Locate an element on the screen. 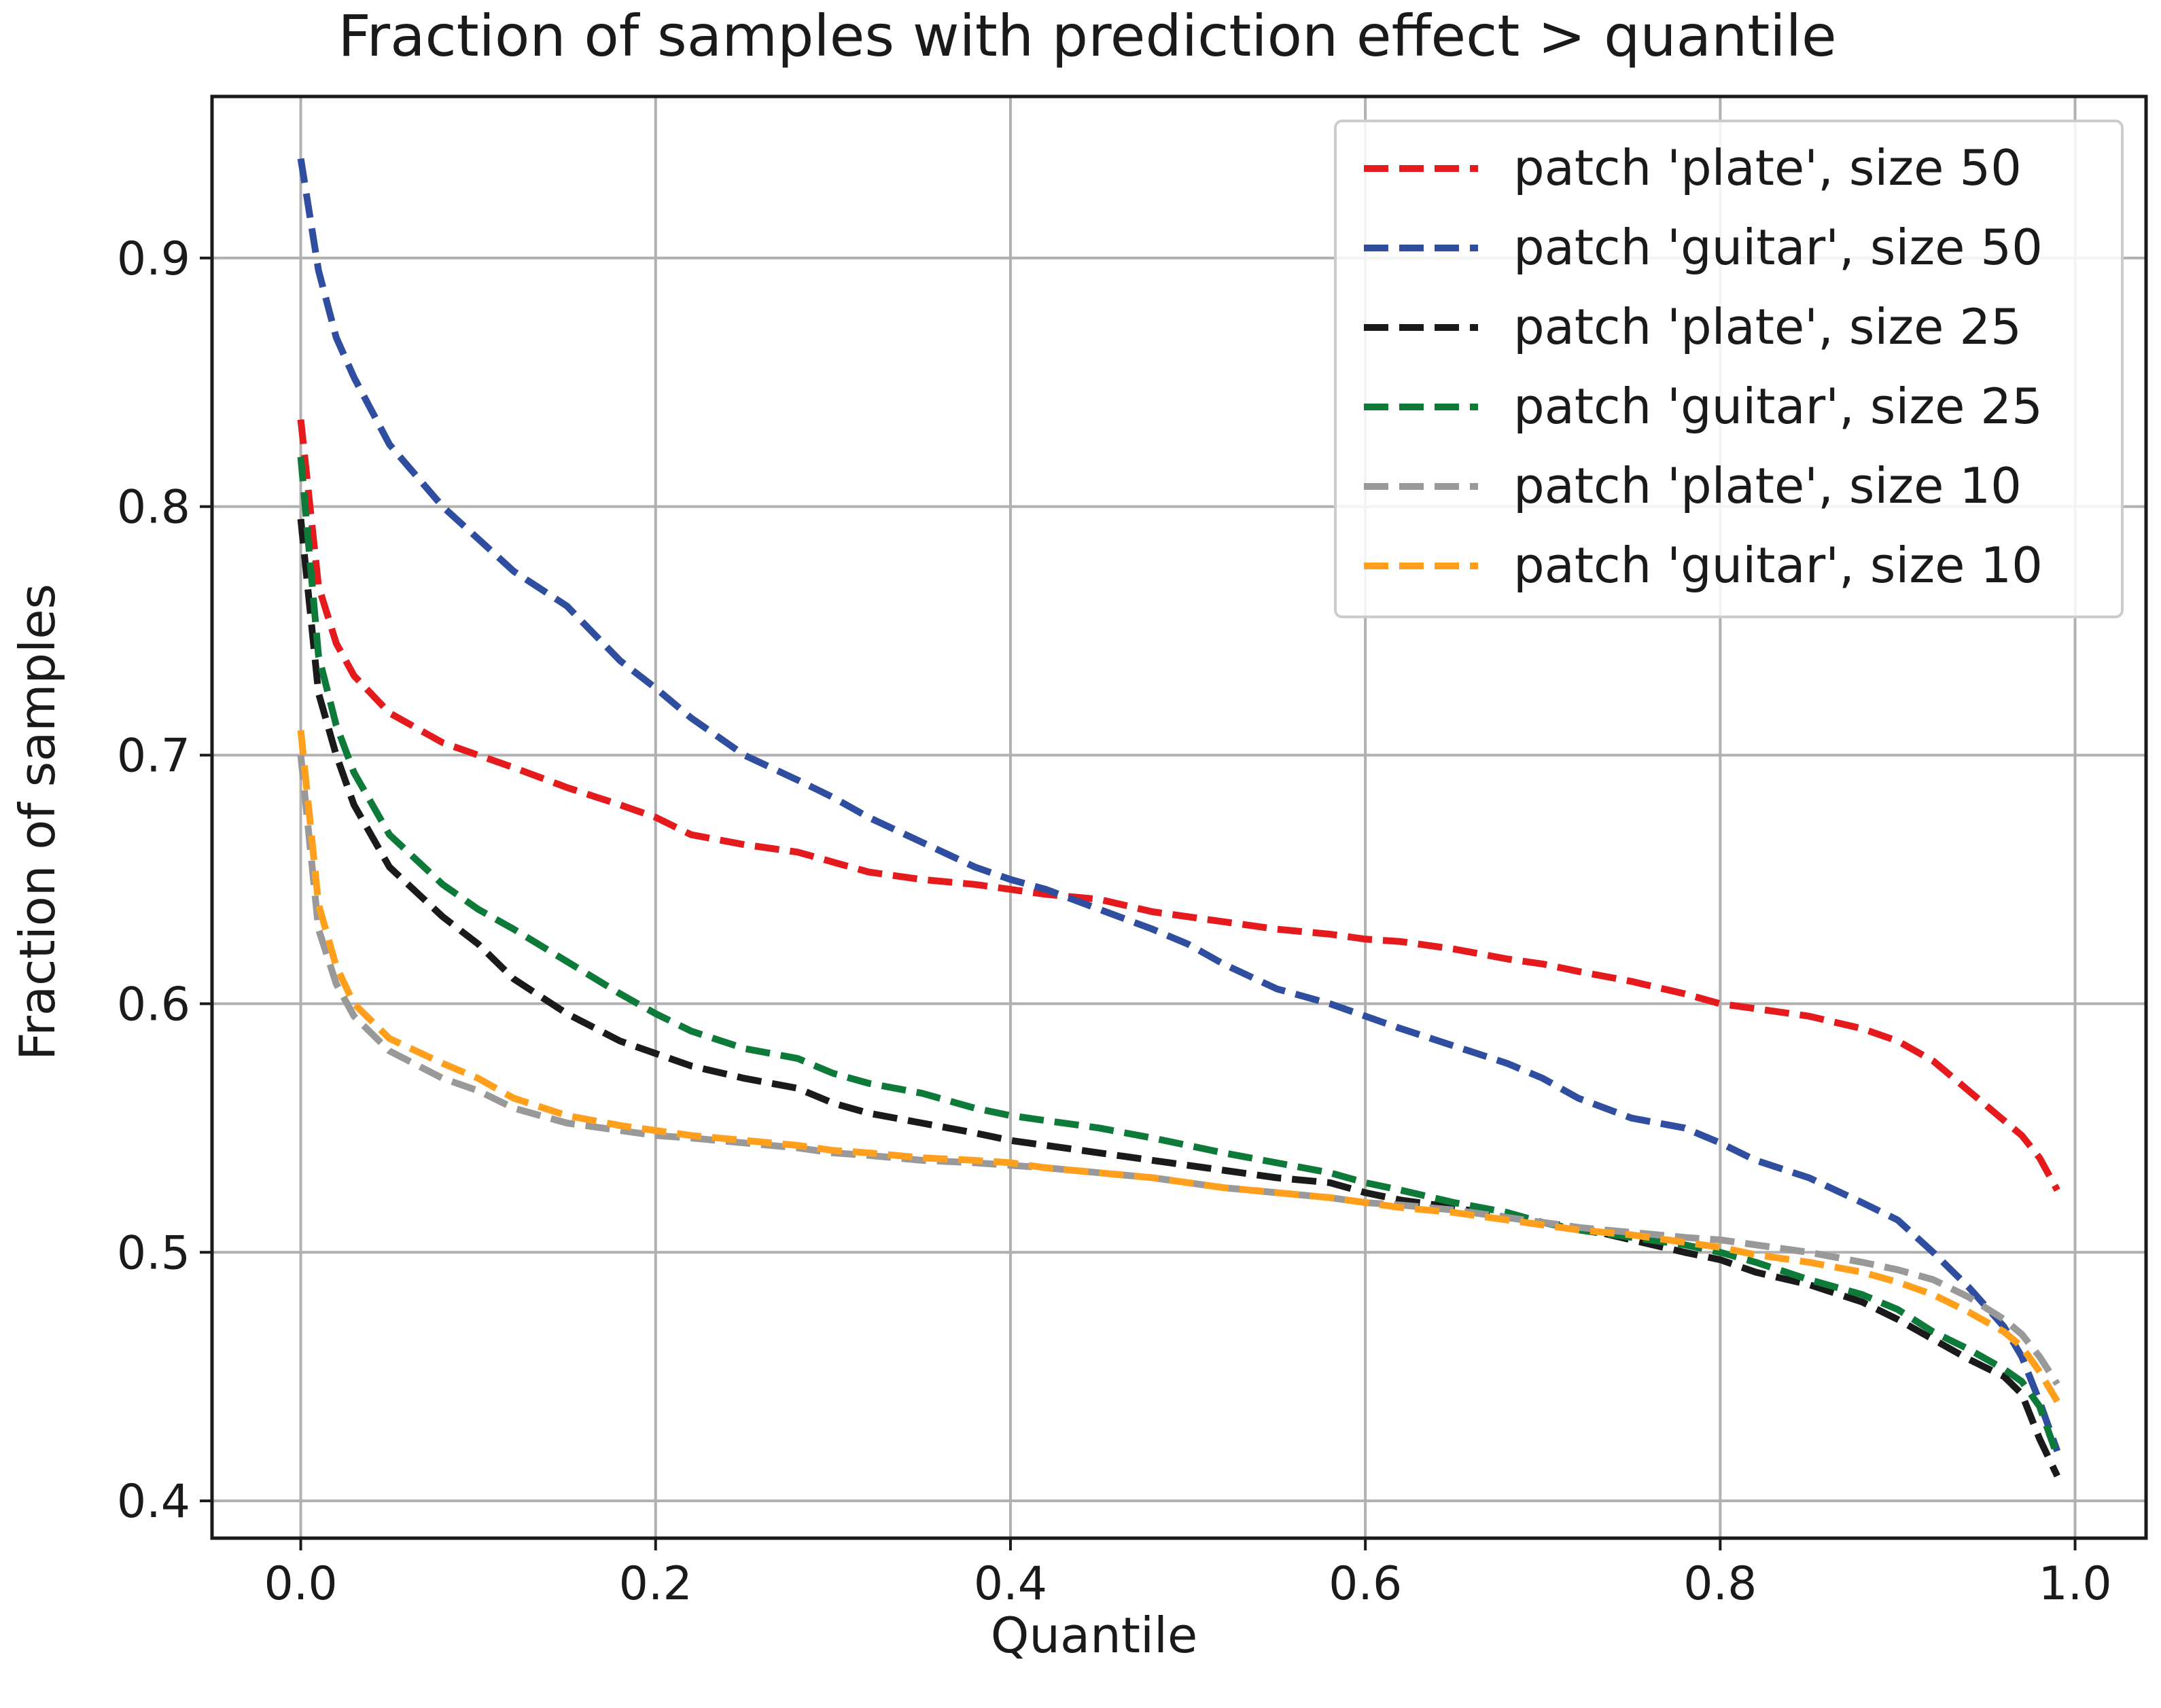 This screenshot has height=1708, width=2161. x-tick-label: 0.6 is located at coordinates (1365, 1584).